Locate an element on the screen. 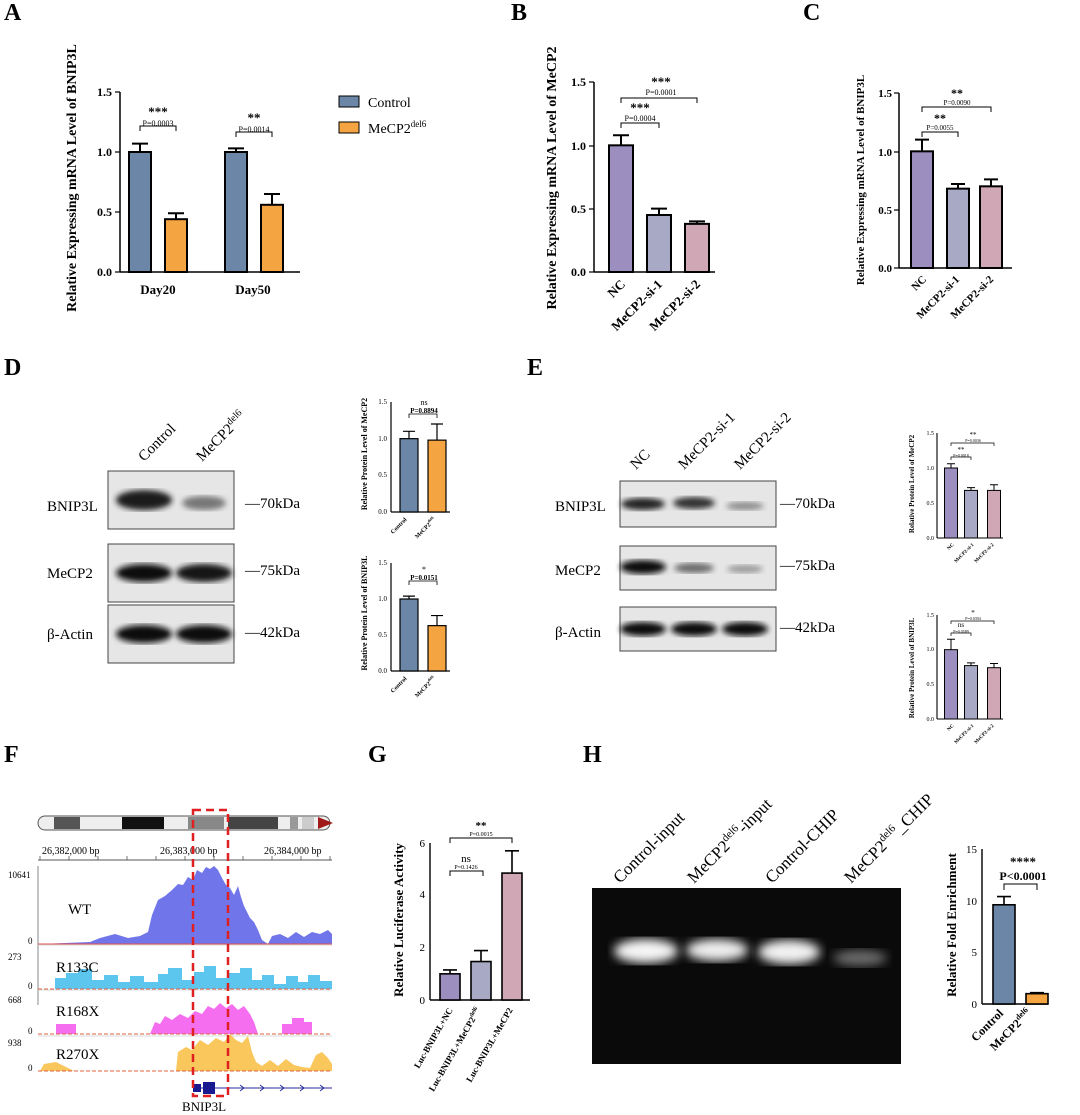  panel-letter-a: A is located at coordinates (13, 13).